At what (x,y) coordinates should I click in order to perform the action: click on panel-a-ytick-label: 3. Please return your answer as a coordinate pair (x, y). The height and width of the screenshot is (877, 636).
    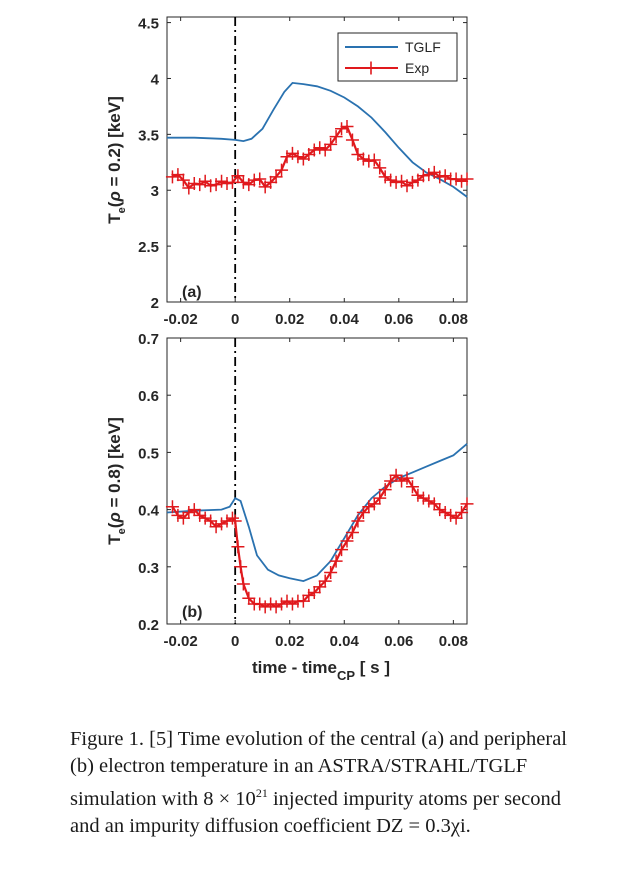
    Looking at the image, I should click on (155, 191).